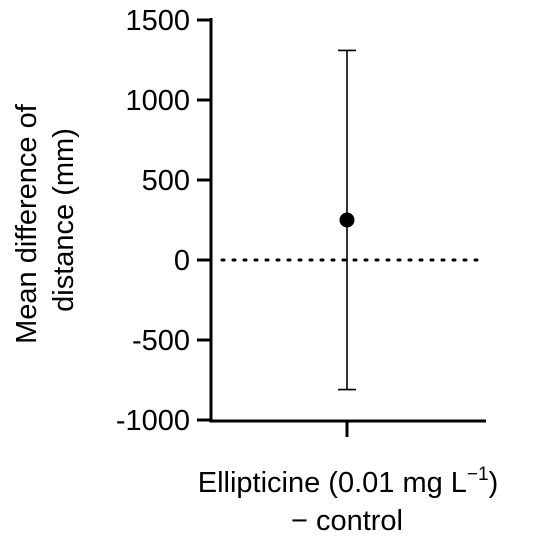 Image resolution: width=550 pixels, height=550 pixels. I want to click on y-axis-label: Mean difference of distance (mm), so click(45, 220).